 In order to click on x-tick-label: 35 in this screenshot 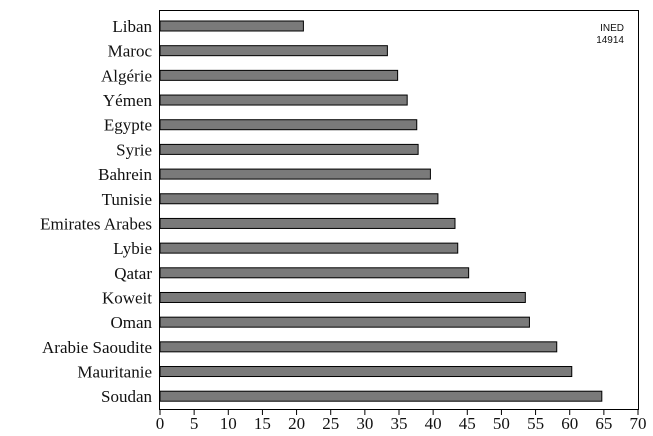, I will do `click(399, 423)`.